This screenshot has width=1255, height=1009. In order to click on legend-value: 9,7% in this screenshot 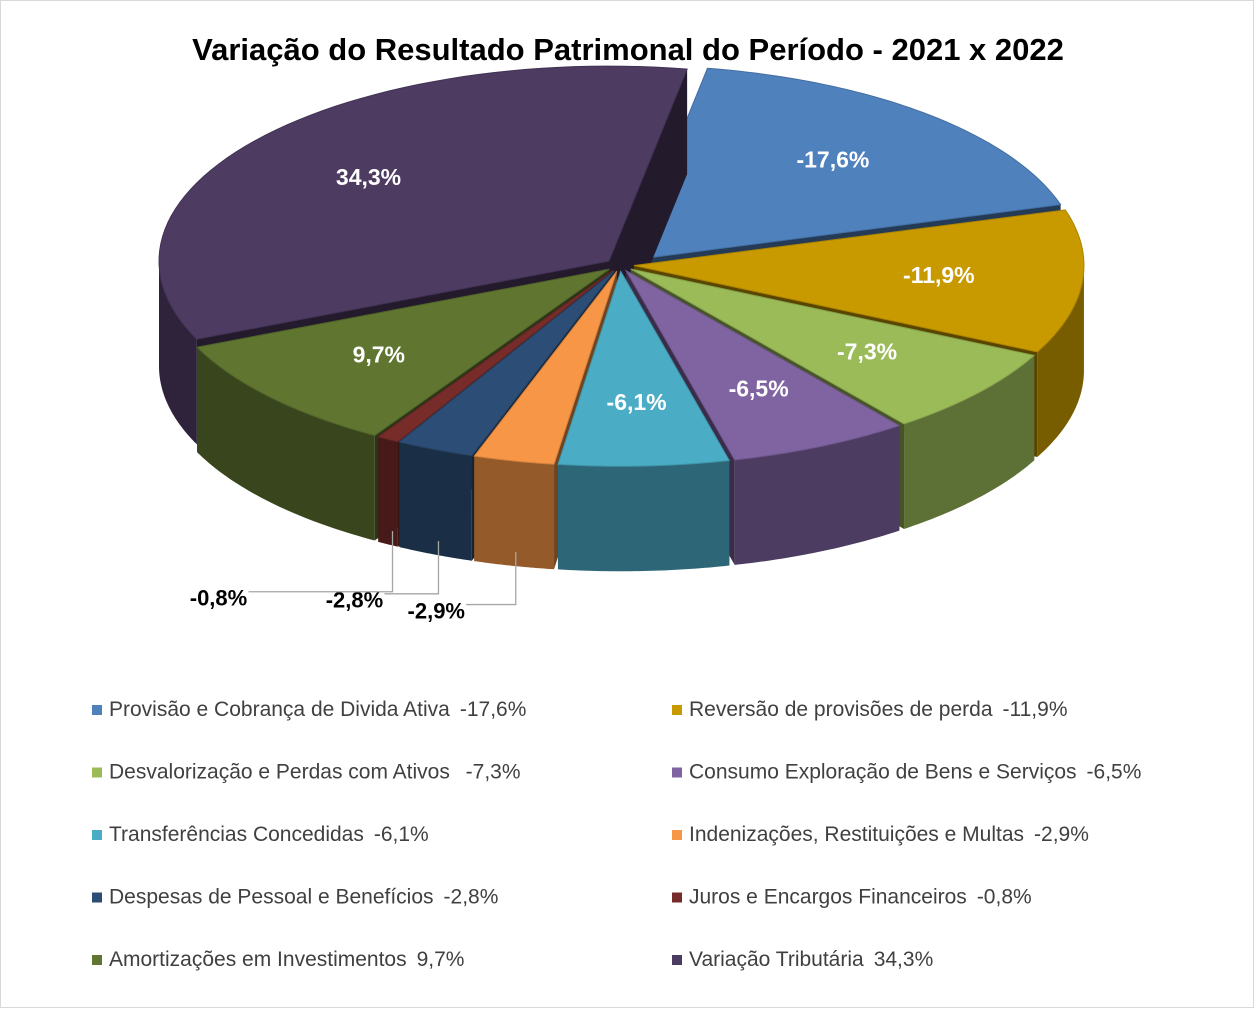, I will do `click(441, 959)`.